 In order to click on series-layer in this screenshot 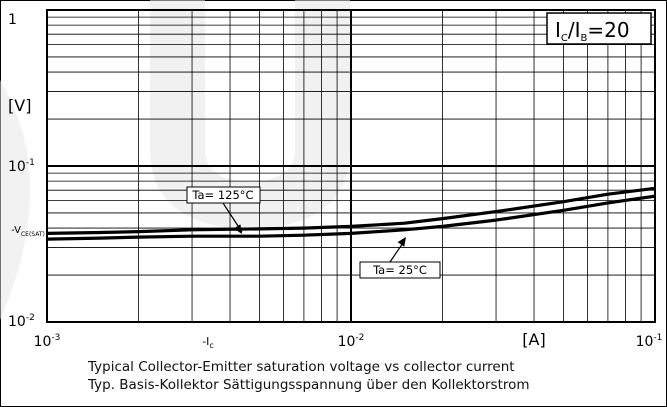, I will do `click(351, 213)`.